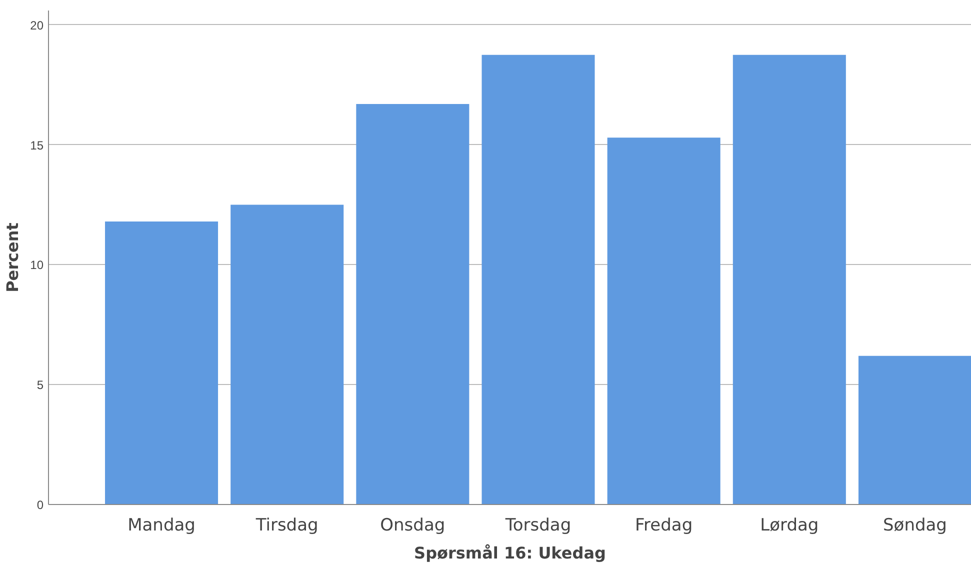 The height and width of the screenshot is (565, 971). I want to click on y-tick-label: 20, so click(37, 25).